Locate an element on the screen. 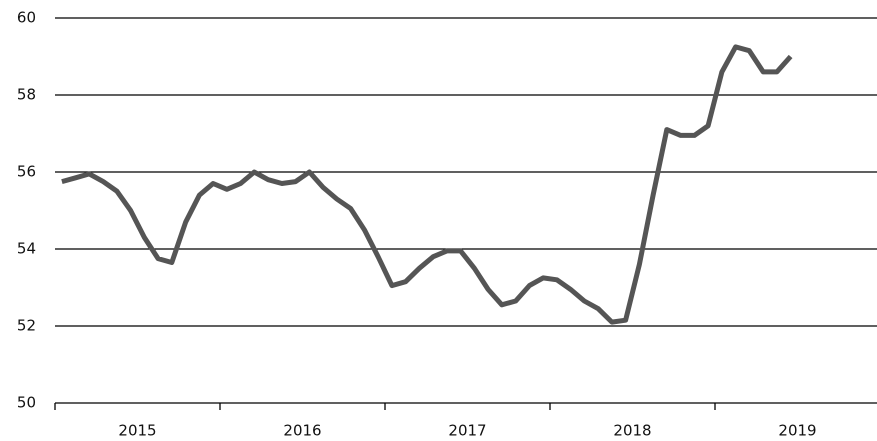 This screenshot has height=441, width=877. x-tick-label: 2015 is located at coordinates (137, 431).